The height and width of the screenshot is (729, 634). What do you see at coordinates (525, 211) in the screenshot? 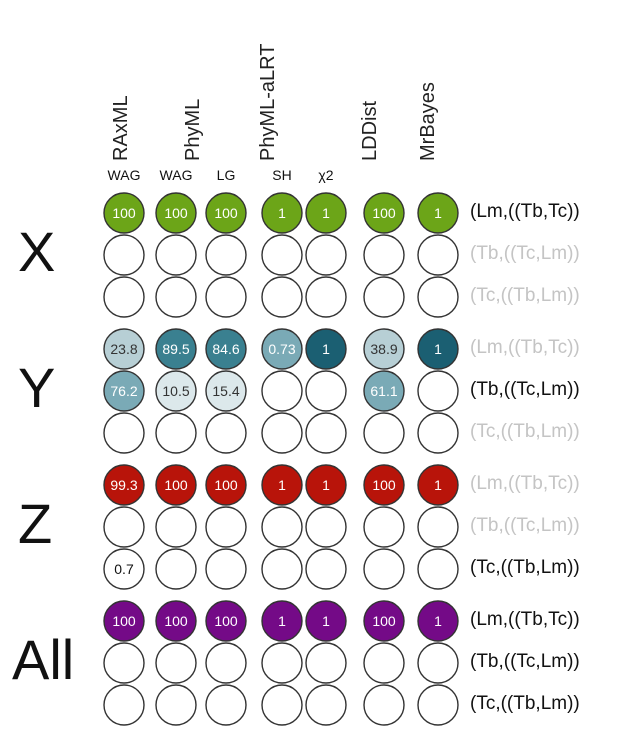
I see `topology-label-x-0: (Lm,((Tb,Tc))` at bounding box center [525, 211].